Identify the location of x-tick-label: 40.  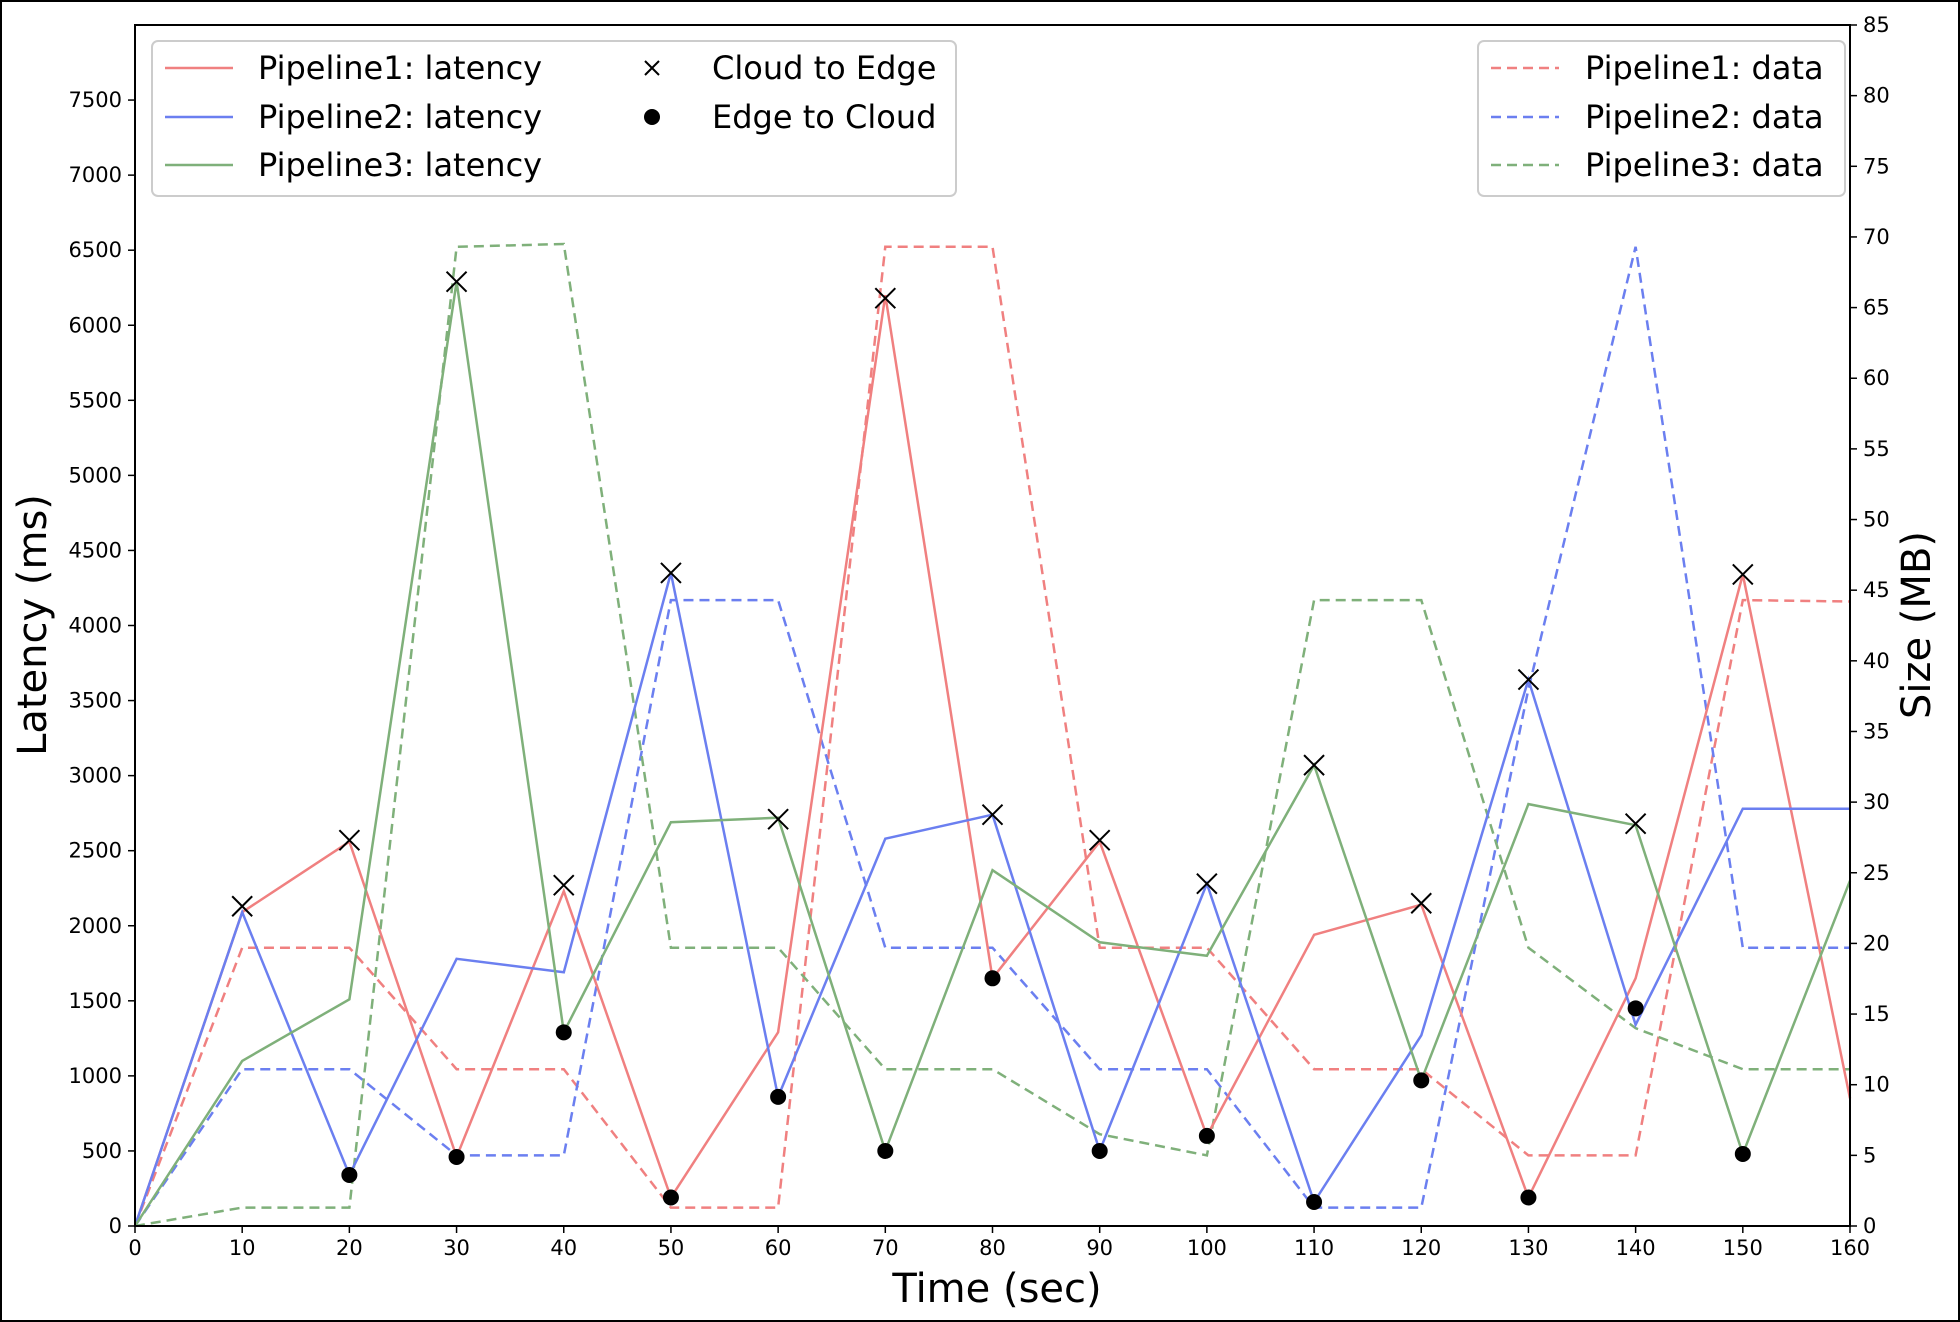
(563, 1248).